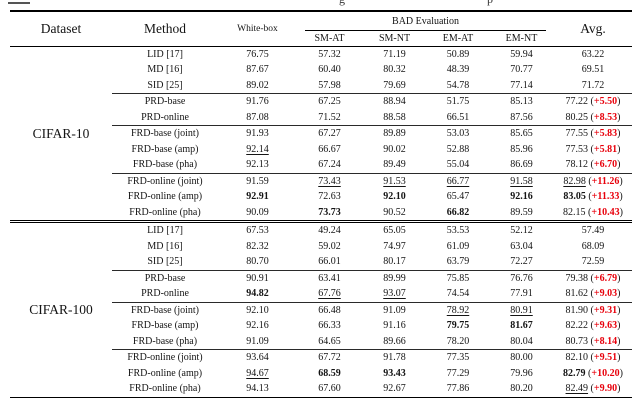  Describe the element at coordinates (593, 86) in the screenshot. I see `avg-cell: 71.72` at that location.